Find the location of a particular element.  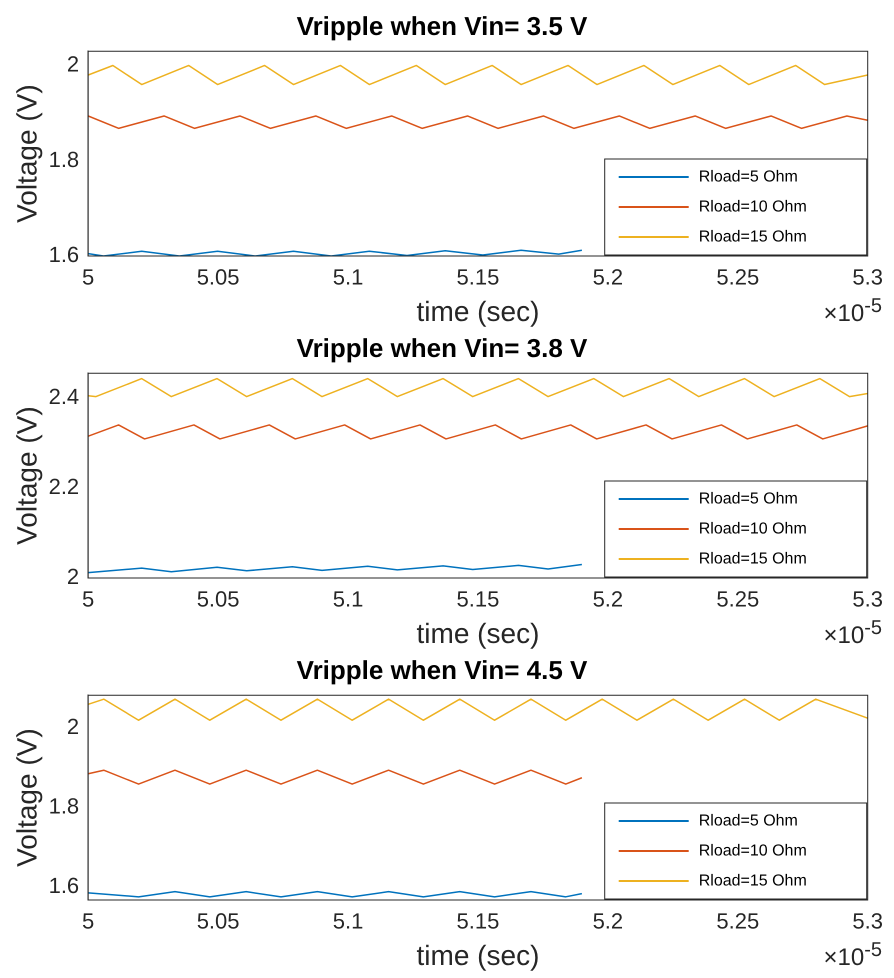

chart-title: Vripple when Vin= 3.8 V is located at coordinates (442, 347).